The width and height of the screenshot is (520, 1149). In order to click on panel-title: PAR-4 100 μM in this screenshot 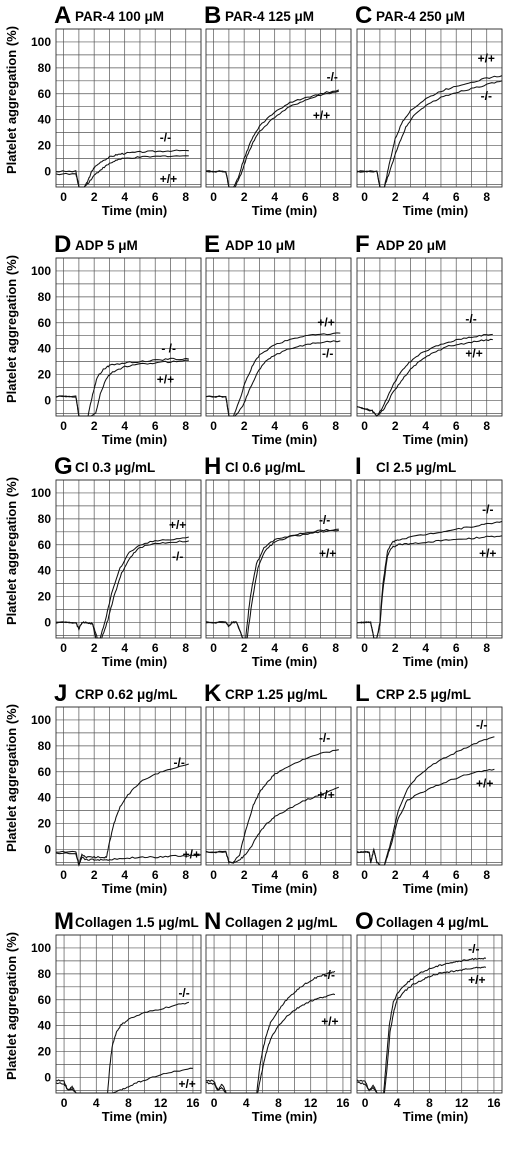, I will do `click(119, 16)`.